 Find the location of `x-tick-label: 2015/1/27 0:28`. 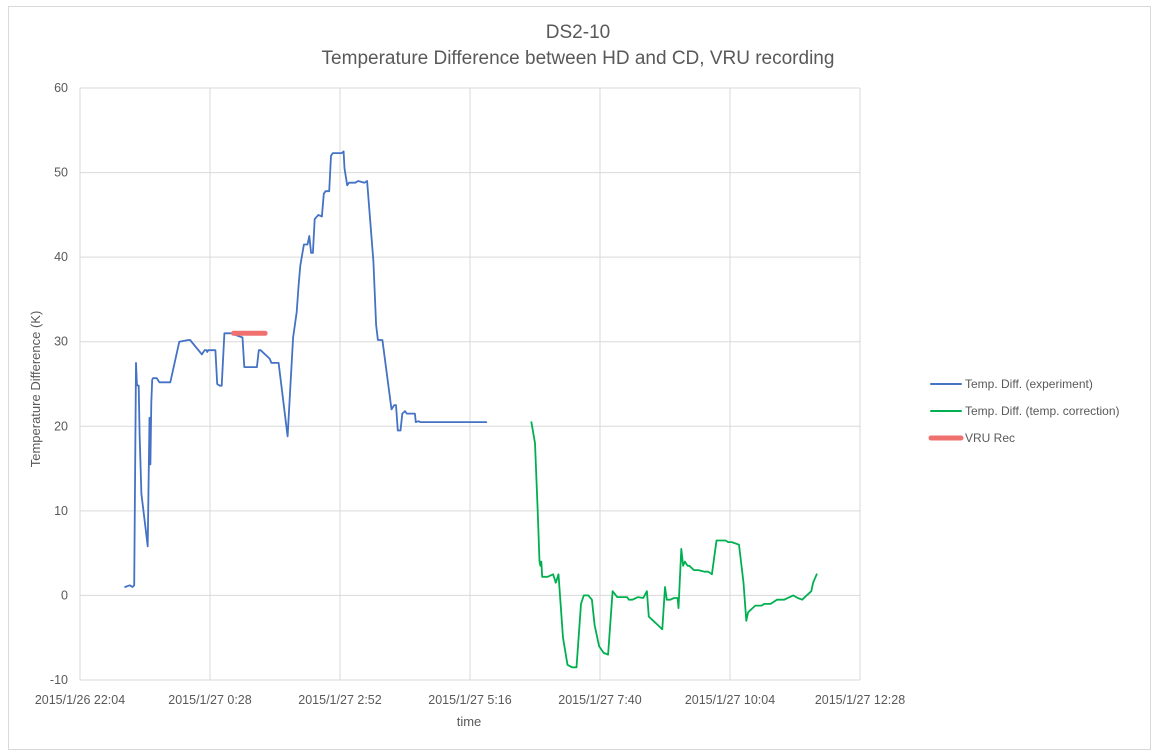

x-tick-label: 2015/1/27 0:28 is located at coordinates (209, 700).